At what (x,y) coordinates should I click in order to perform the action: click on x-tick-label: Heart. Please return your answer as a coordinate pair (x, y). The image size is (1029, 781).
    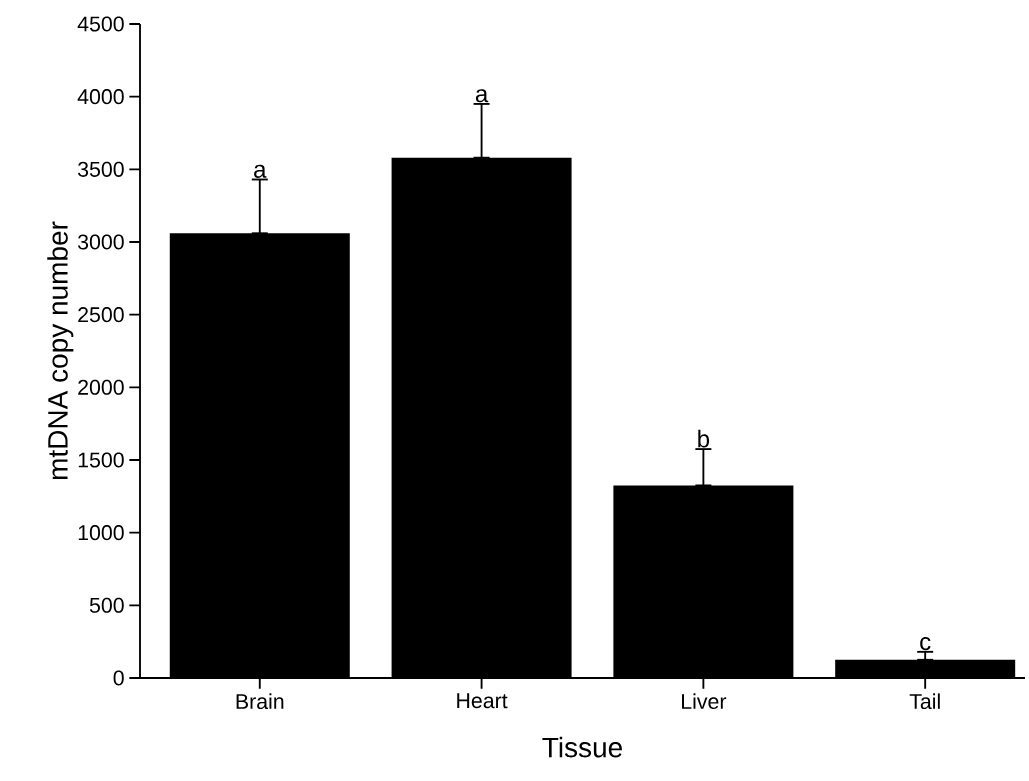
    Looking at the image, I should click on (482, 701).